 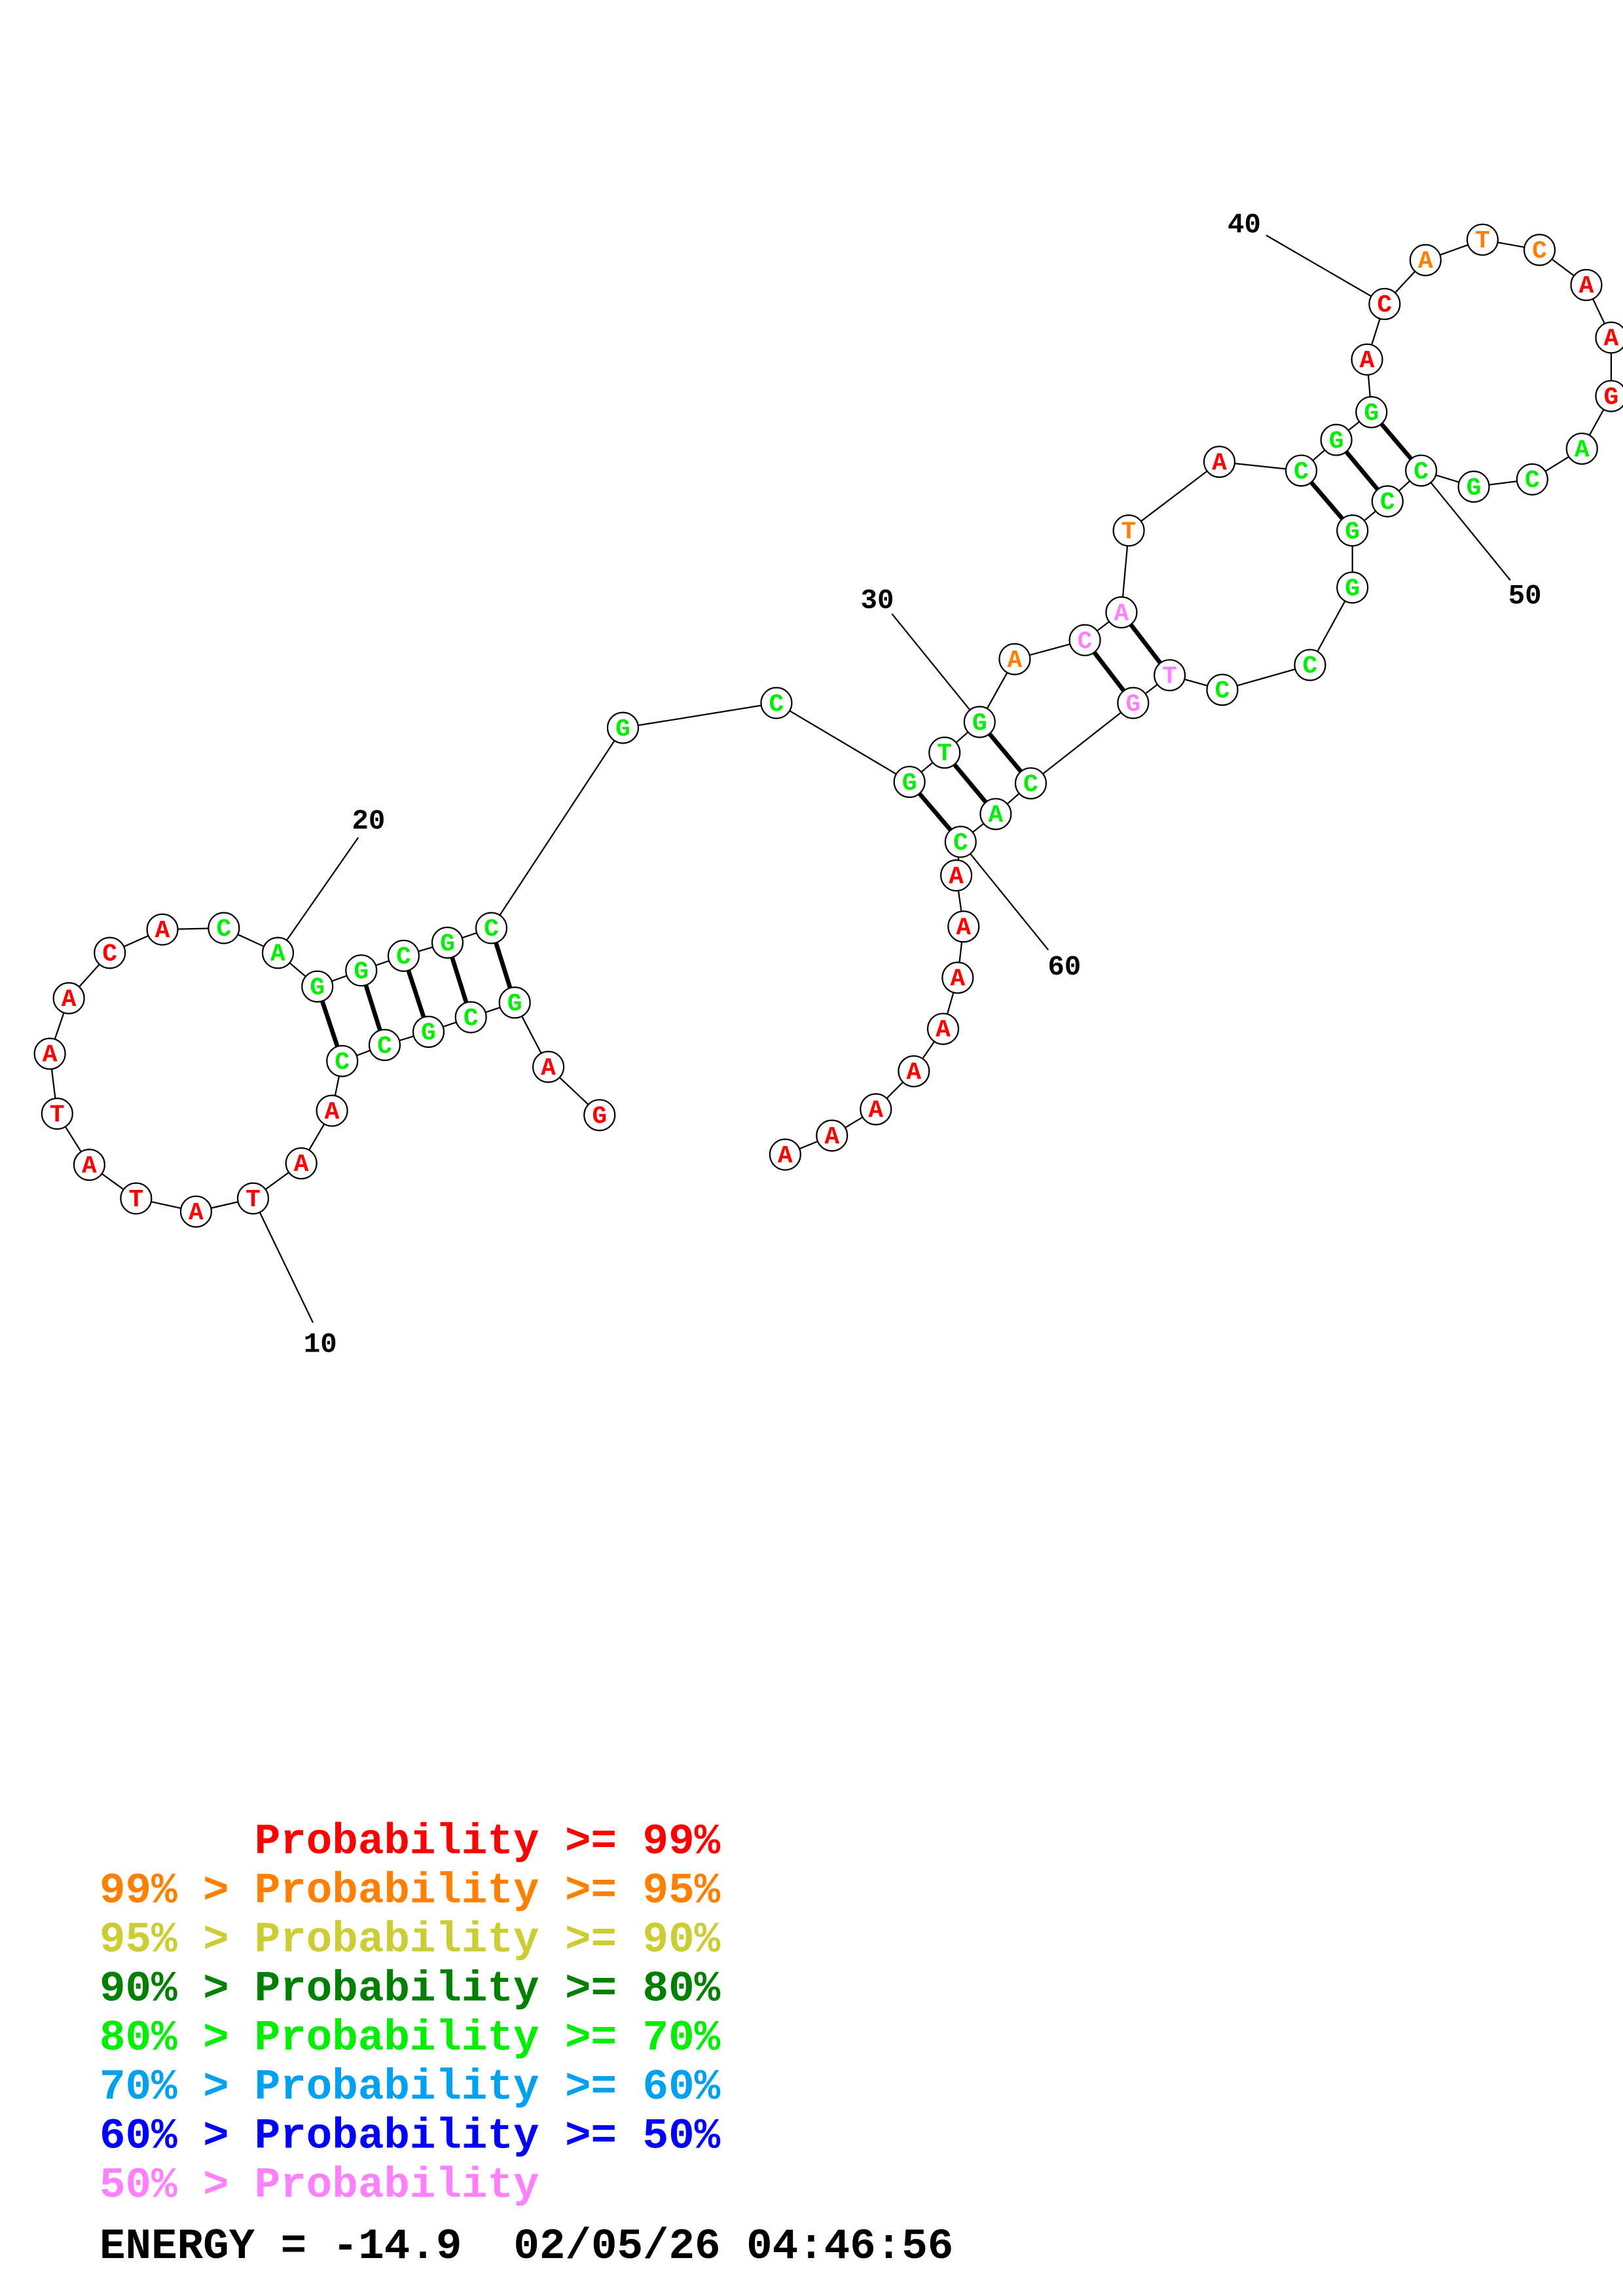 I want to click on legend-prefix: 99% >, so click(x=164, y=1890).